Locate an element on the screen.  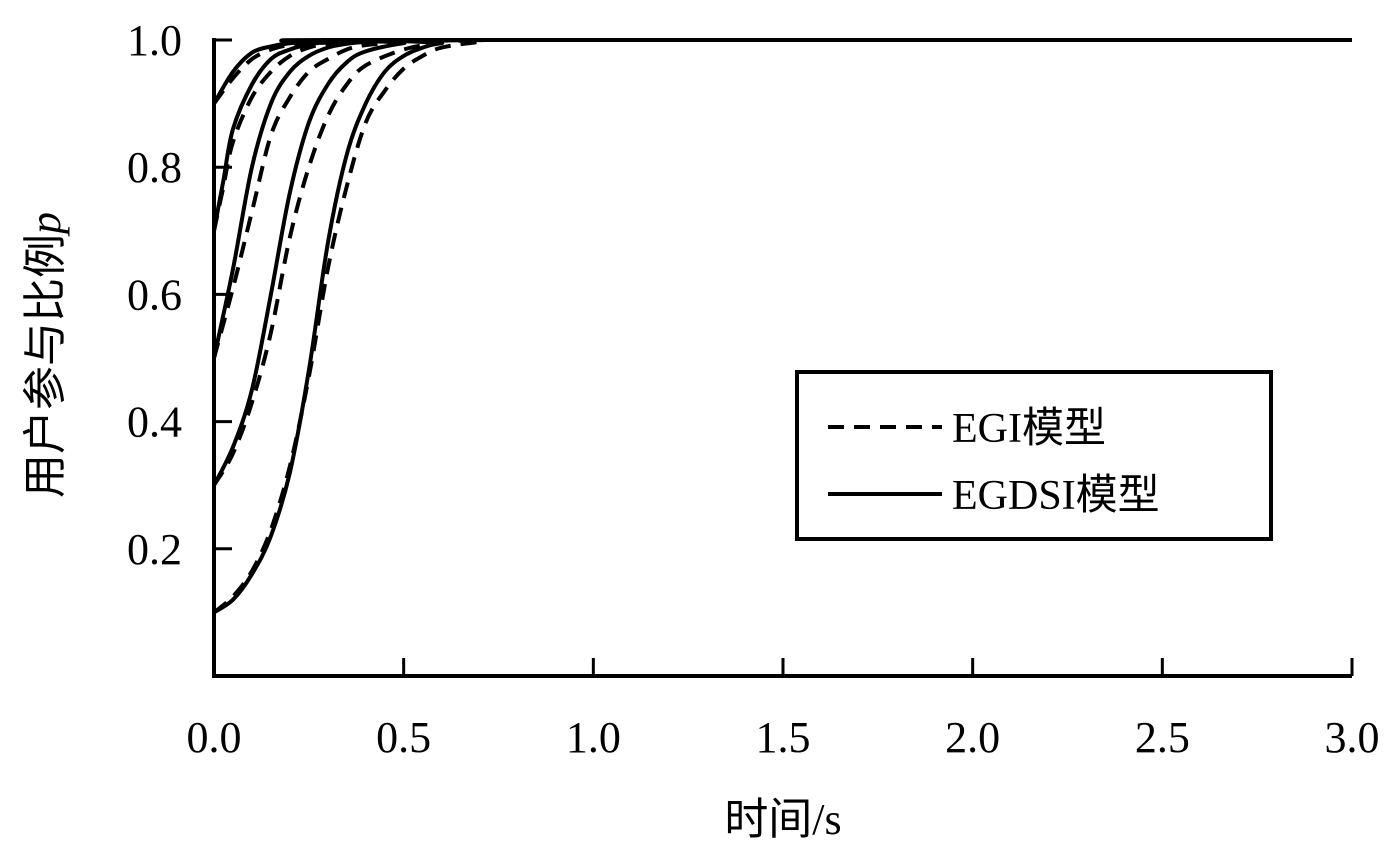
legend-label-egi: EGI模型 is located at coordinates (1029, 429).